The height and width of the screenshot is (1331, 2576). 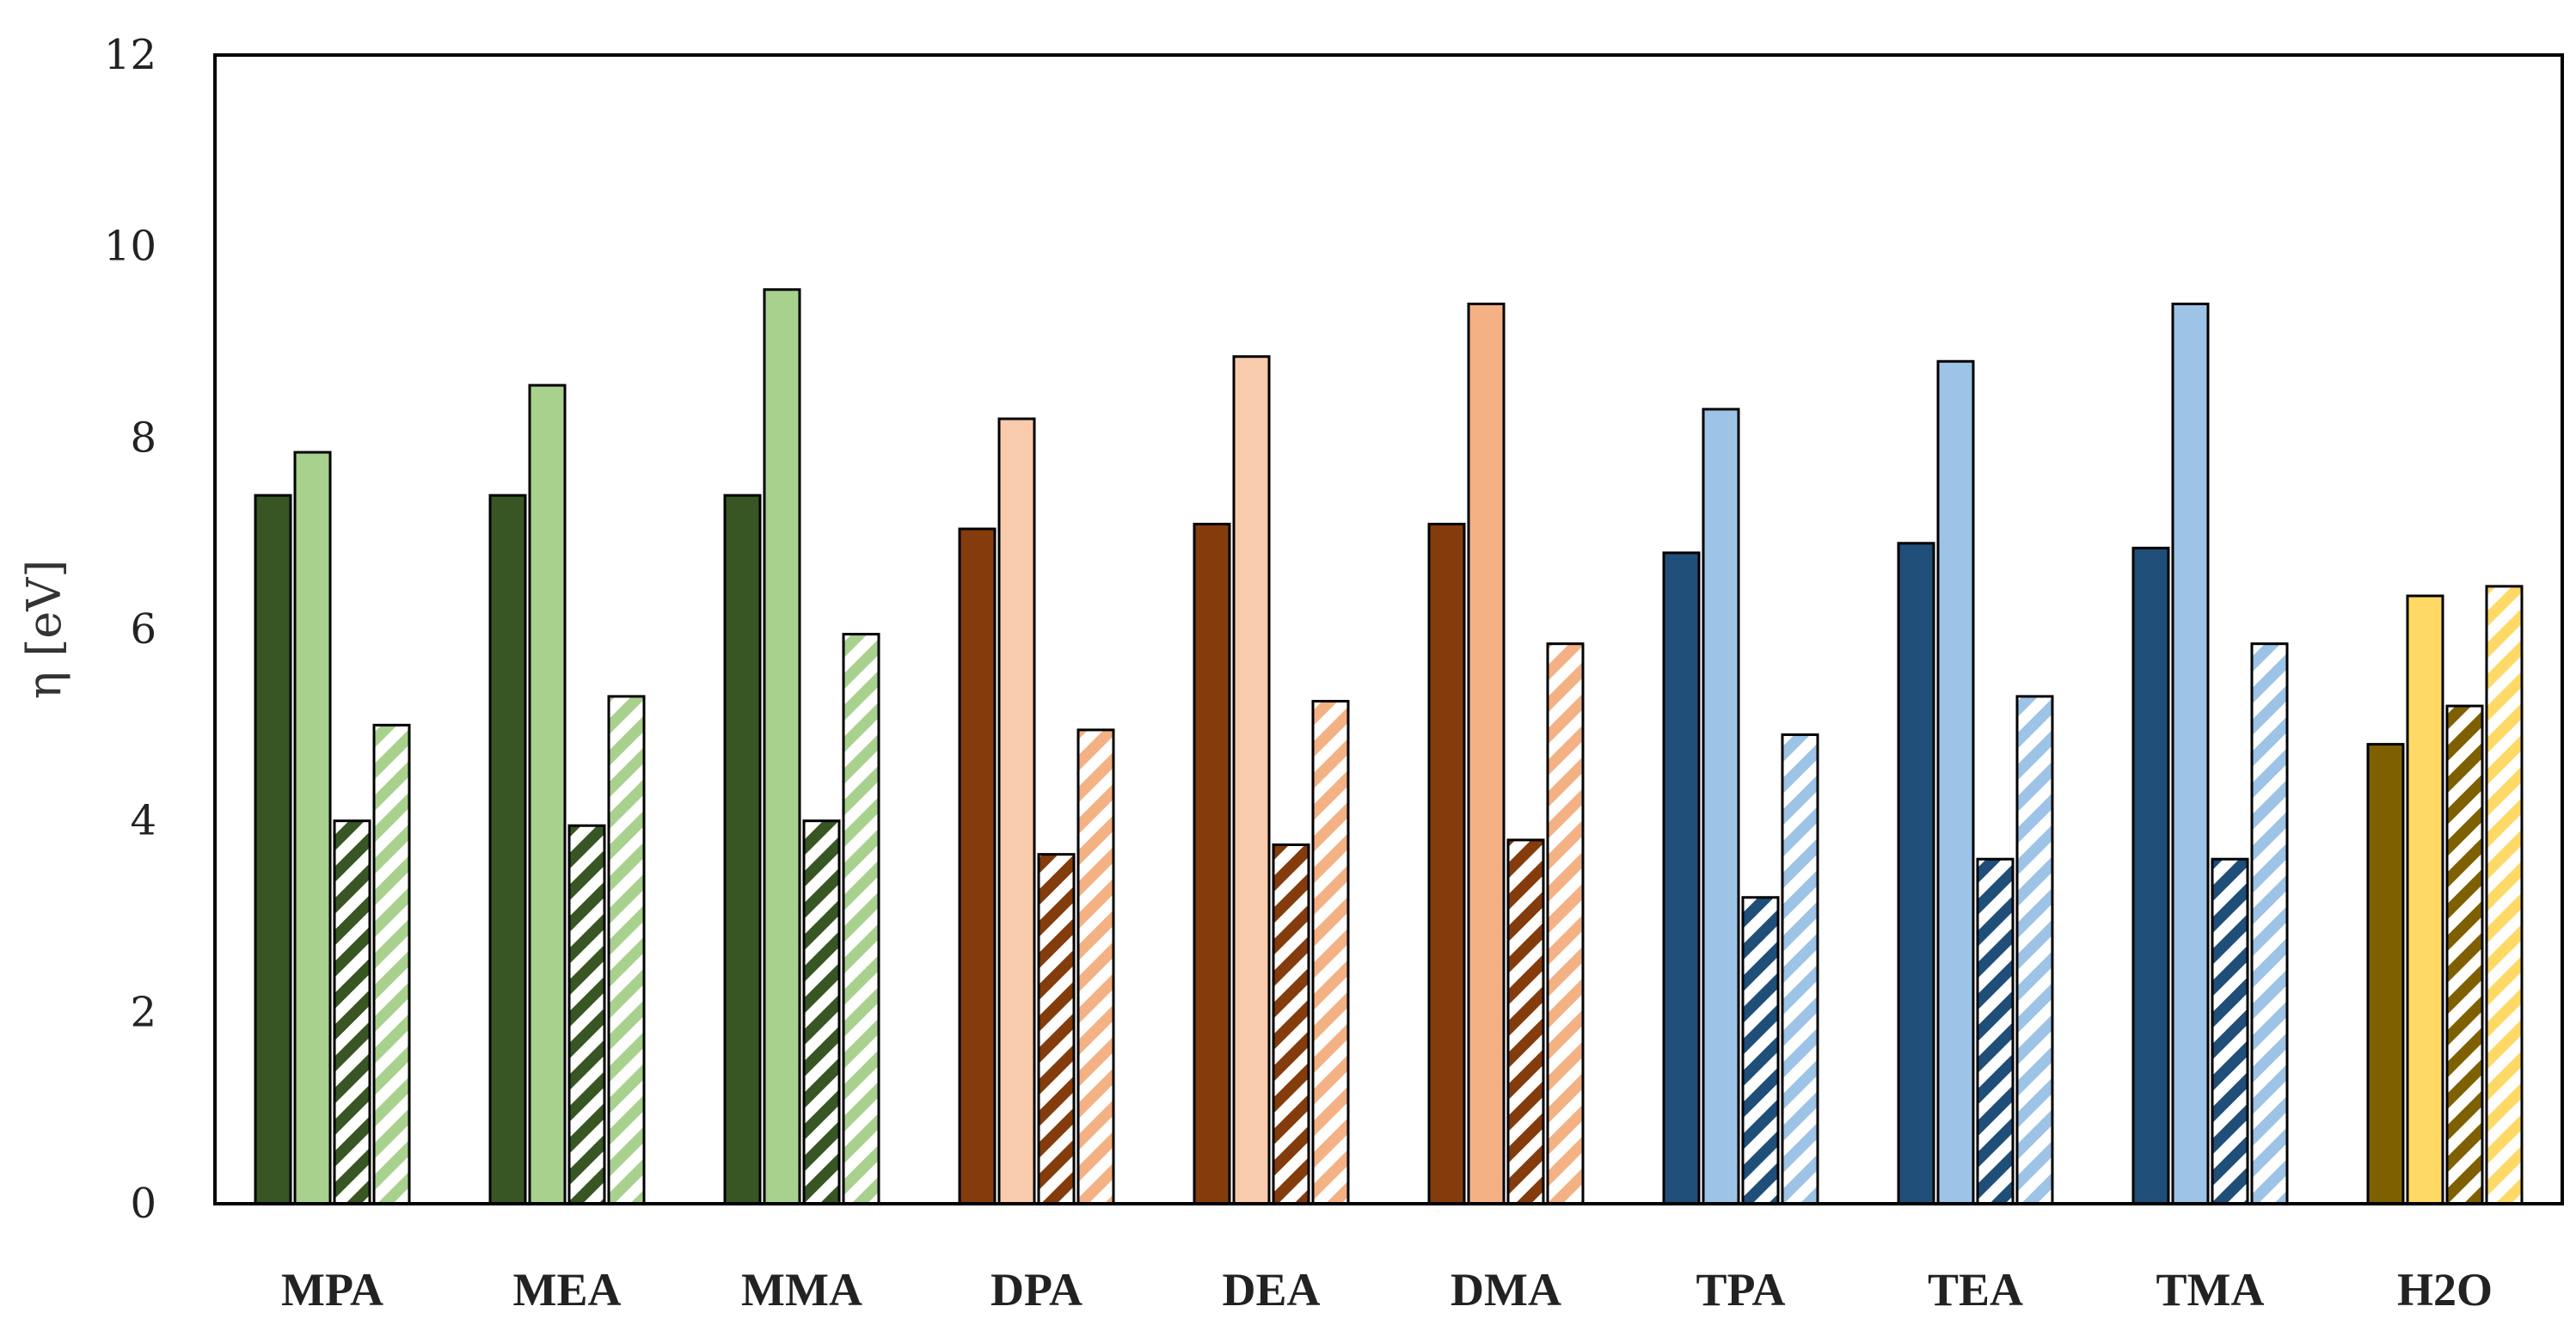 What do you see at coordinates (332, 1290) in the screenshot?
I see `x-tick-label: MPA` at bounding box center [332, 1290].